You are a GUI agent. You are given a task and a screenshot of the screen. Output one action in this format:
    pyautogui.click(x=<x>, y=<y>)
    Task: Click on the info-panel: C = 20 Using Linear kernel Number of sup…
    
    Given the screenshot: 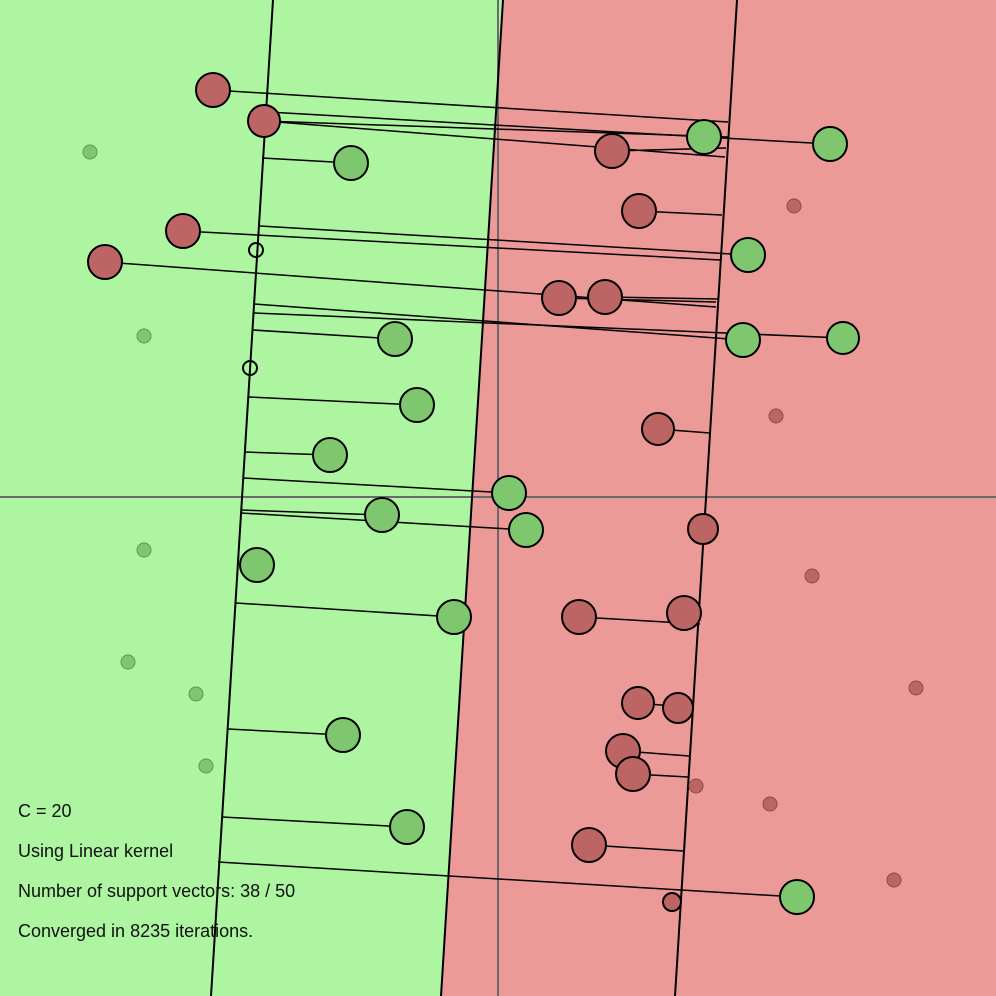 What is the action you would take?
    pyautogui.click(x=156, y=871)
    